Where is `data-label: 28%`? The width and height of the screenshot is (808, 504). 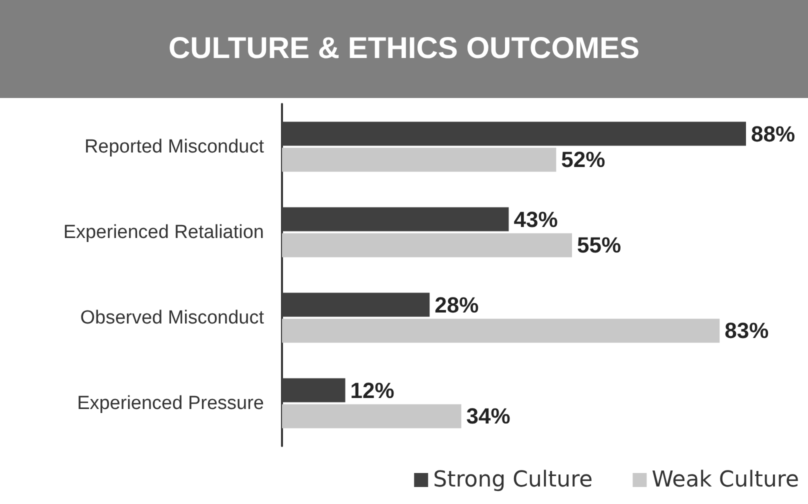
data-label: 28% is located at coordinates (456, 305).